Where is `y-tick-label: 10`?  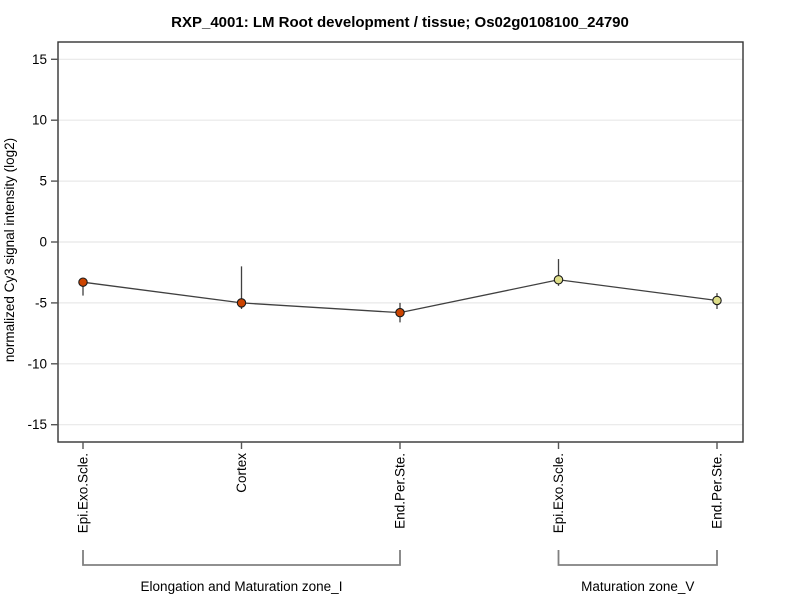
y-tick-label: 10 is located at coordinates (39, 120).